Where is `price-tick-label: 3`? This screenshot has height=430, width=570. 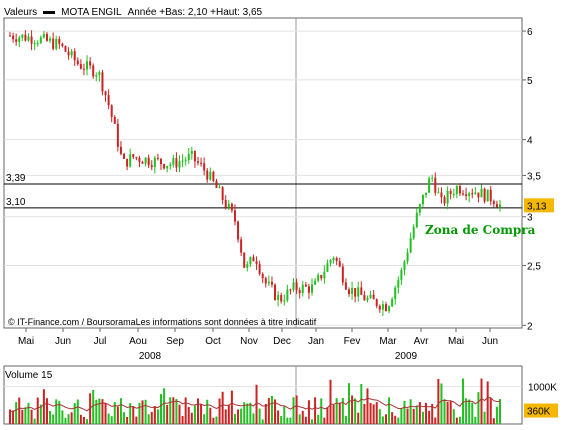 price-tick-label: 3 is located at coordinates (530, 218).